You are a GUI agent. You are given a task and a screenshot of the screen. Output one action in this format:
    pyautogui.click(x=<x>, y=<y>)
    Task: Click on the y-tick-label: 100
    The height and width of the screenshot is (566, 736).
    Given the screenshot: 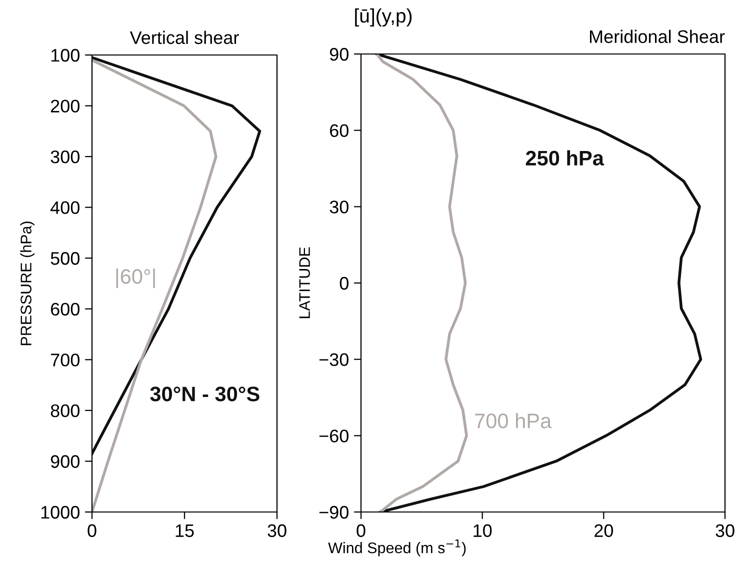 What is the action you would take?
    pyautogui.click(x=65, y=55)
    